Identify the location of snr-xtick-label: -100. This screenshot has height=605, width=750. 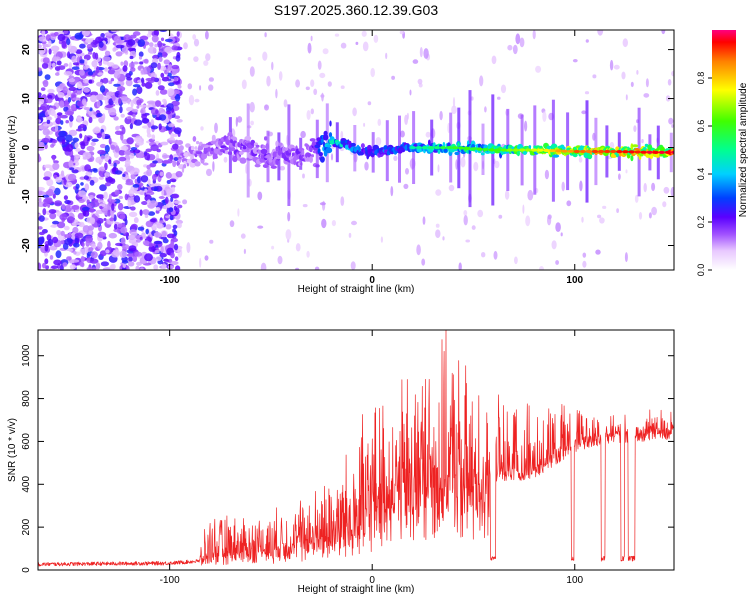
(170, 580).